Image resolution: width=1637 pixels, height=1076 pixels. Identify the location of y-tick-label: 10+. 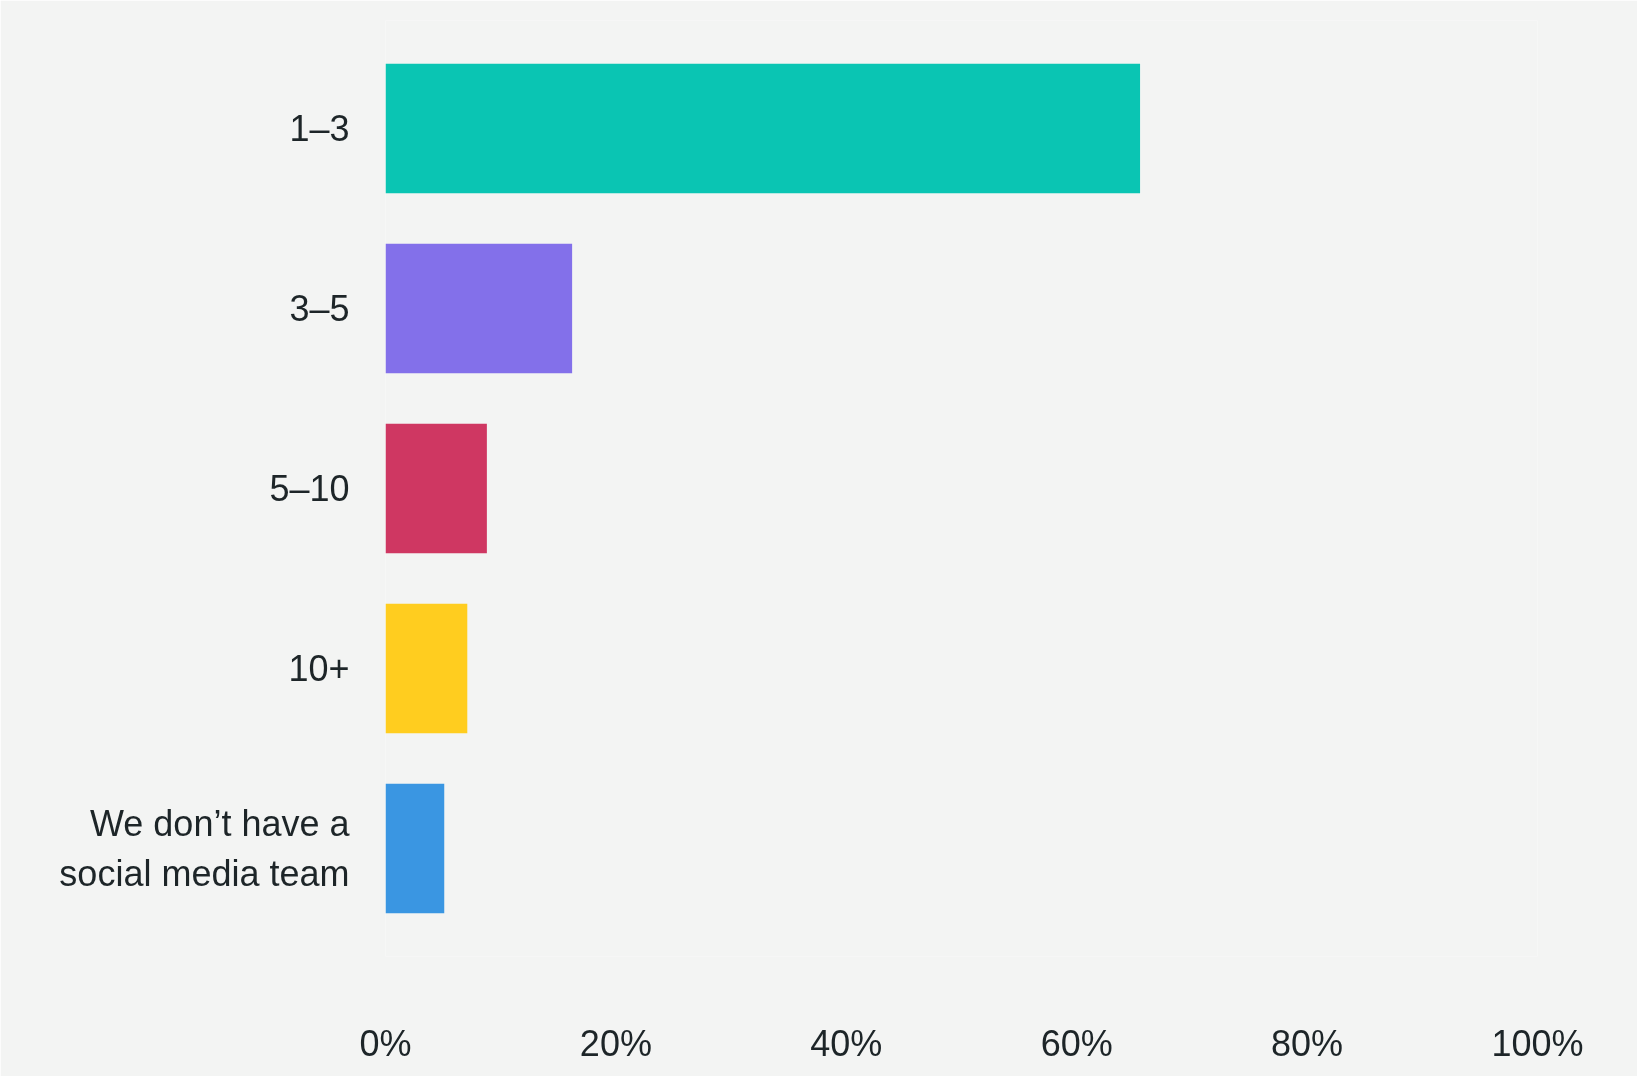
(319, 668).